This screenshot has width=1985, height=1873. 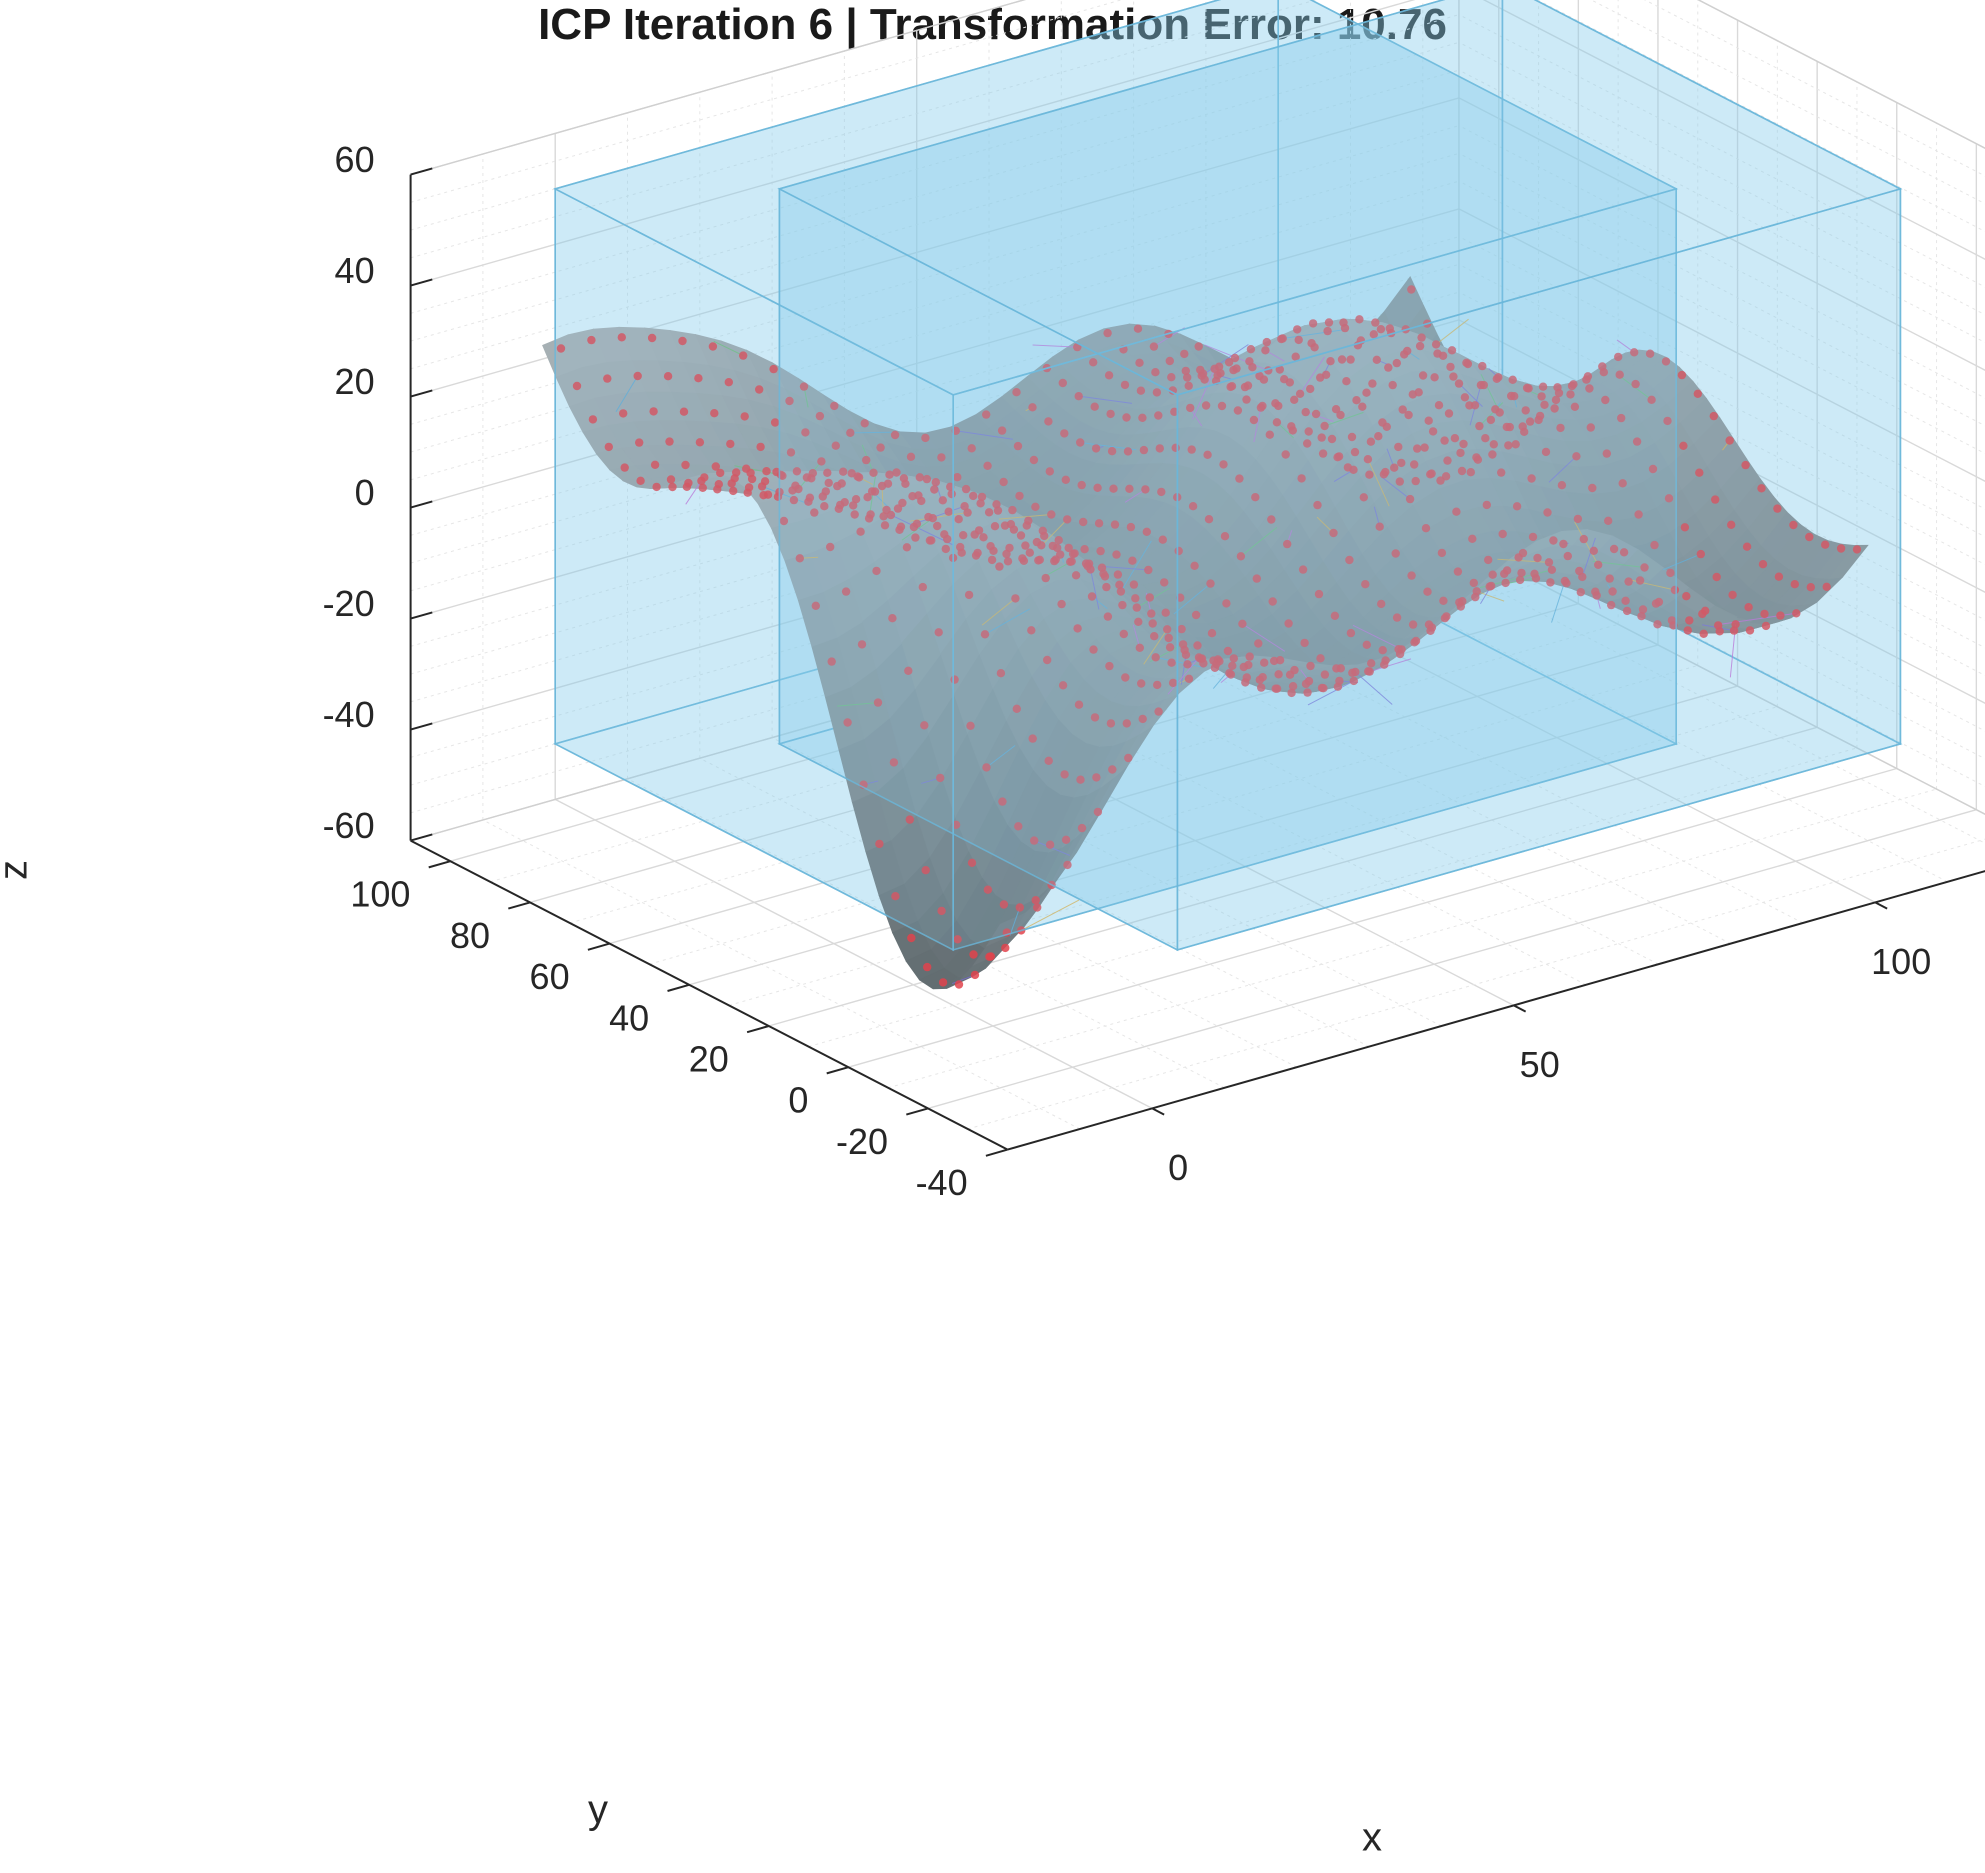 I want to click on x-tick-label: 100, so click(x=1901, y=961).